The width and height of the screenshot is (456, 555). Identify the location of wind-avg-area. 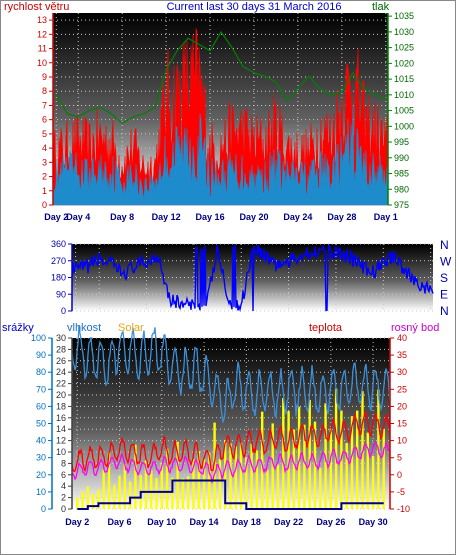
(220, 155).